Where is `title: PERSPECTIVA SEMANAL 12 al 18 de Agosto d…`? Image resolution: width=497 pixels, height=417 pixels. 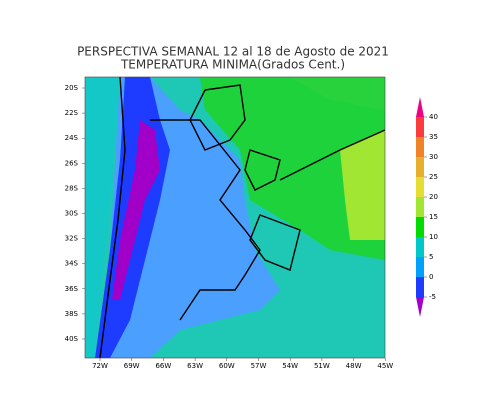 title: PERSPECTIVA SEMANAL 12 al 18 de Agosto d… is located at coordinates (233, 52).